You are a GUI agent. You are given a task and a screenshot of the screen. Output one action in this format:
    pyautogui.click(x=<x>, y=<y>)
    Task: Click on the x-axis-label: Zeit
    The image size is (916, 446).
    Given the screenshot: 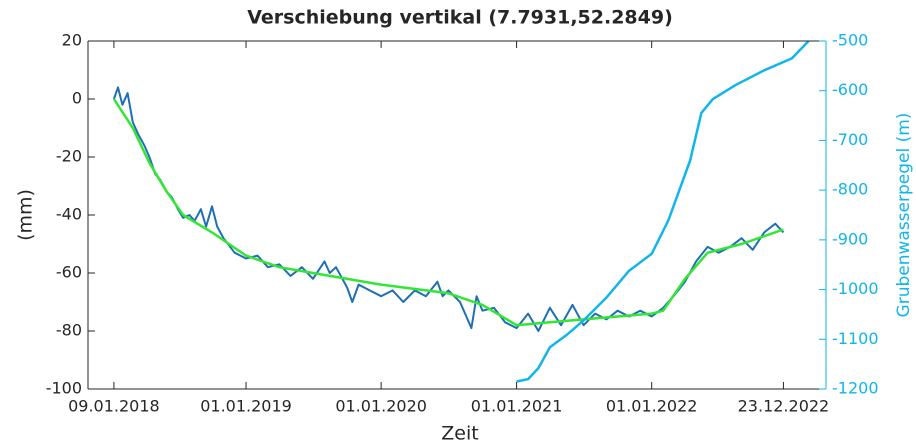 What is the action you would take?
    pyautogui.click(x=459, y=434)
    